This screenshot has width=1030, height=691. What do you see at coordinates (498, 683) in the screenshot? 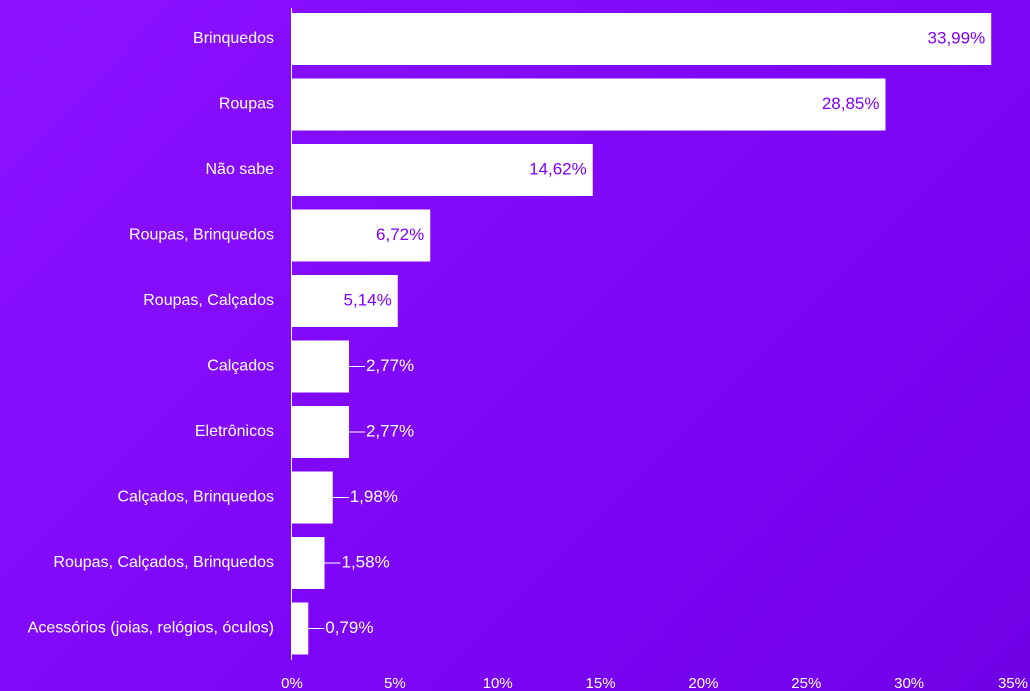
I see `x-tick-label: 10%` at bounding box center [498, 683].